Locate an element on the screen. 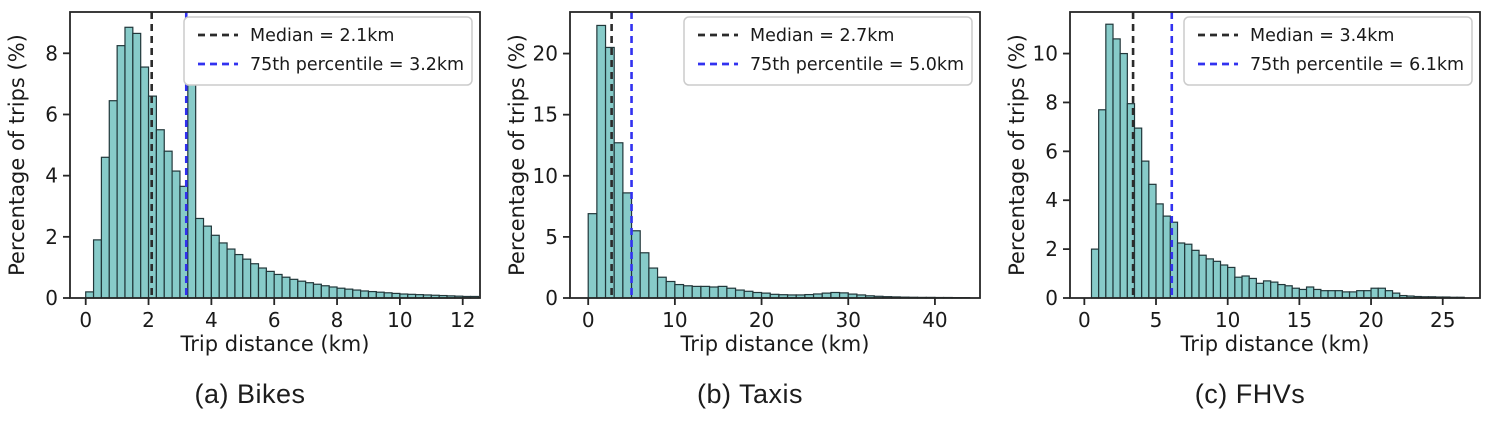 The image size is (1500, 431). legend-label: 75th percentile = 5.0km is located at coordinates (857, 65).